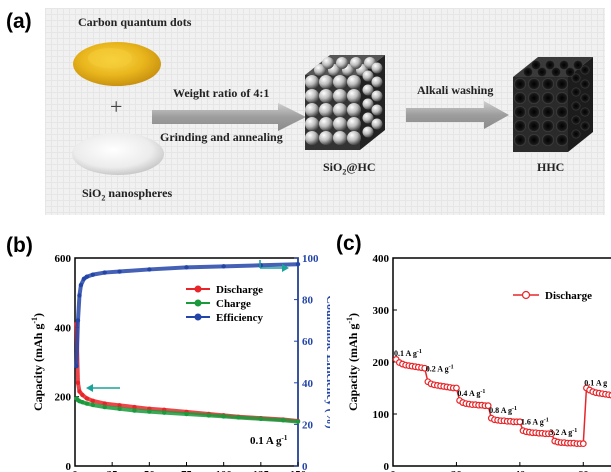 This screenshot has height=472, width=611. What do you see at coordinates (361, 167) in the screenshot?
I see `sio2-hc-label-suffix: @HC` at bounding box center [361, 167].